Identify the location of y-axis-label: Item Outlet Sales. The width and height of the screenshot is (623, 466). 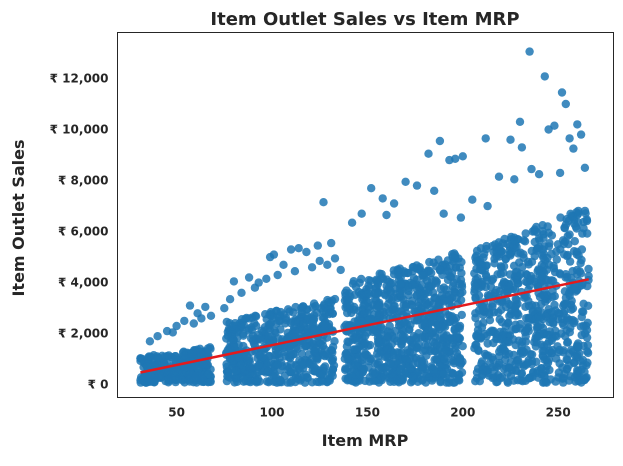
(18, 217).